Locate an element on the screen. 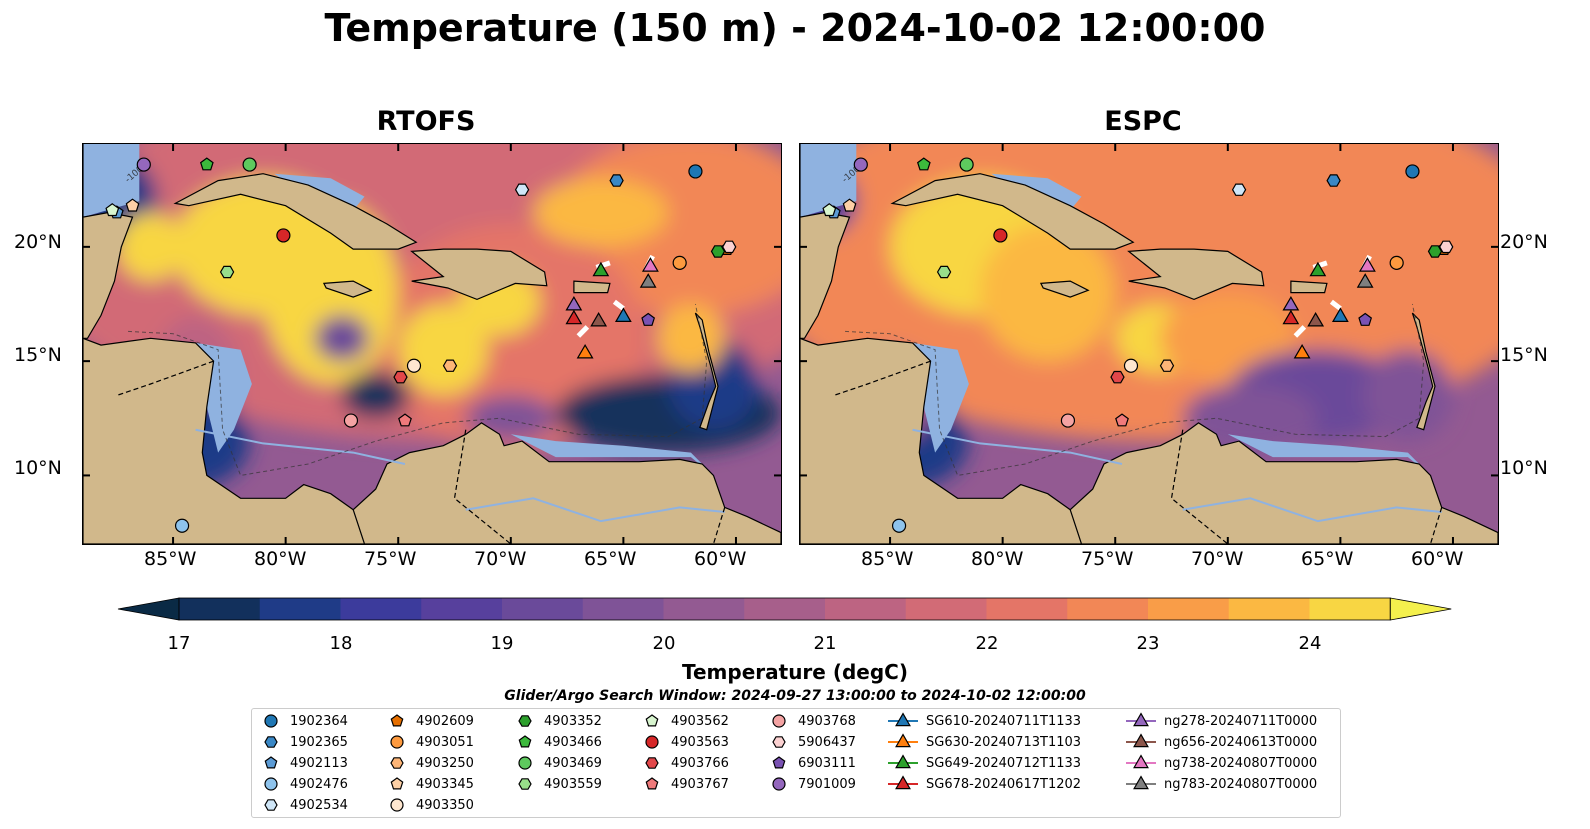 This screenshot has width=1590, height=829. legend-label: ng656-20240613T0000 is located at coordinates (1241, 742).